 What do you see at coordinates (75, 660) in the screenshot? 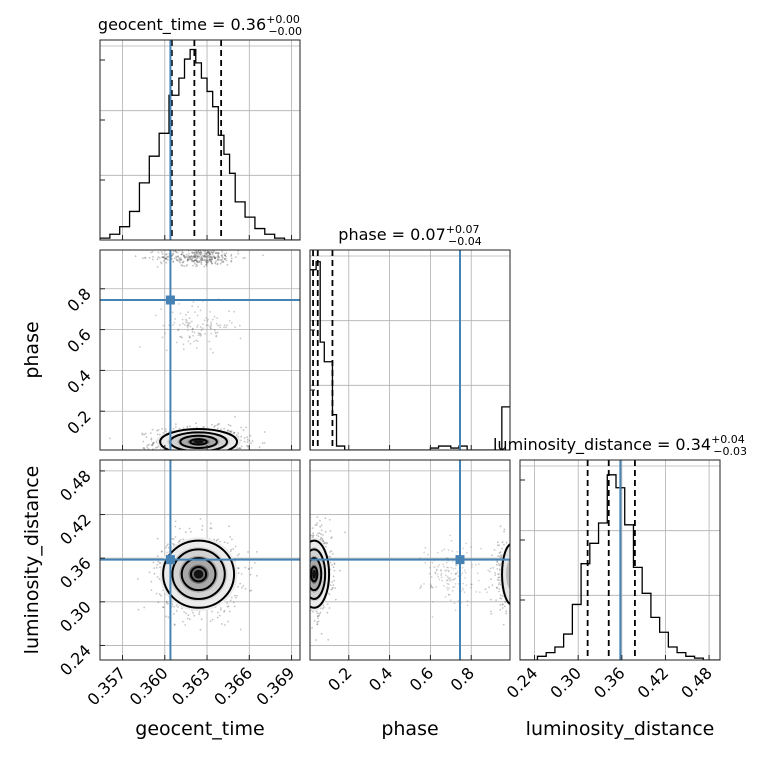
I see `y-tick-label: 0.24` at bounding box center [75, 660].